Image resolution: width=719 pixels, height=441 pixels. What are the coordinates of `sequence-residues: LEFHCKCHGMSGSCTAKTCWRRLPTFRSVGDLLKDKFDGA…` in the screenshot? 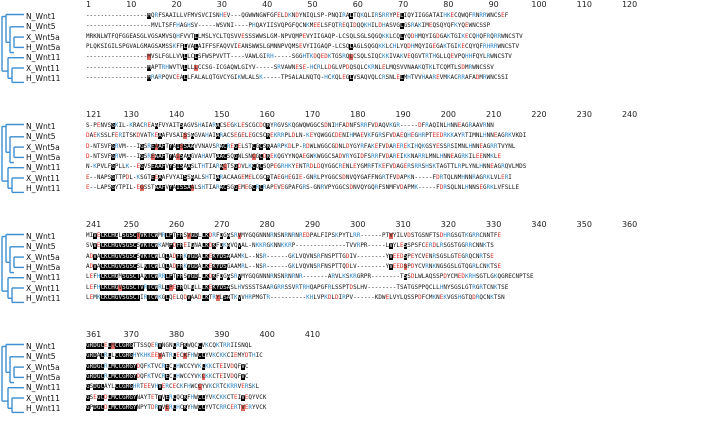 It's located at (310, 277).